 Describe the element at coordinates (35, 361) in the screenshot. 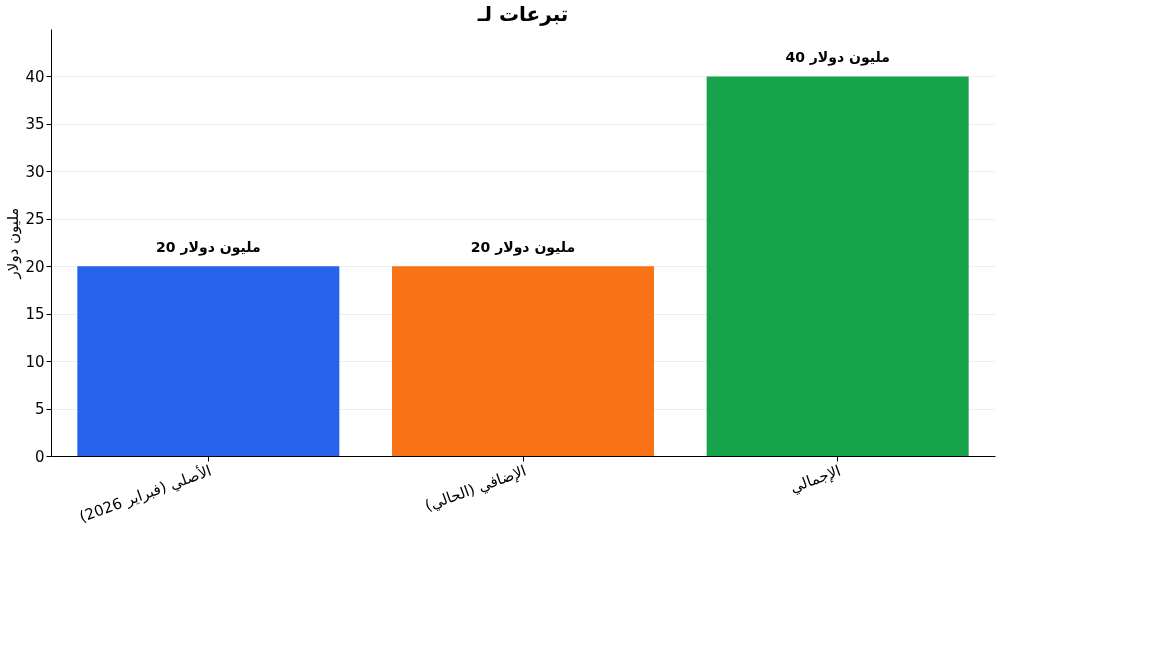

I see `y-tick-label: 10` at that location.